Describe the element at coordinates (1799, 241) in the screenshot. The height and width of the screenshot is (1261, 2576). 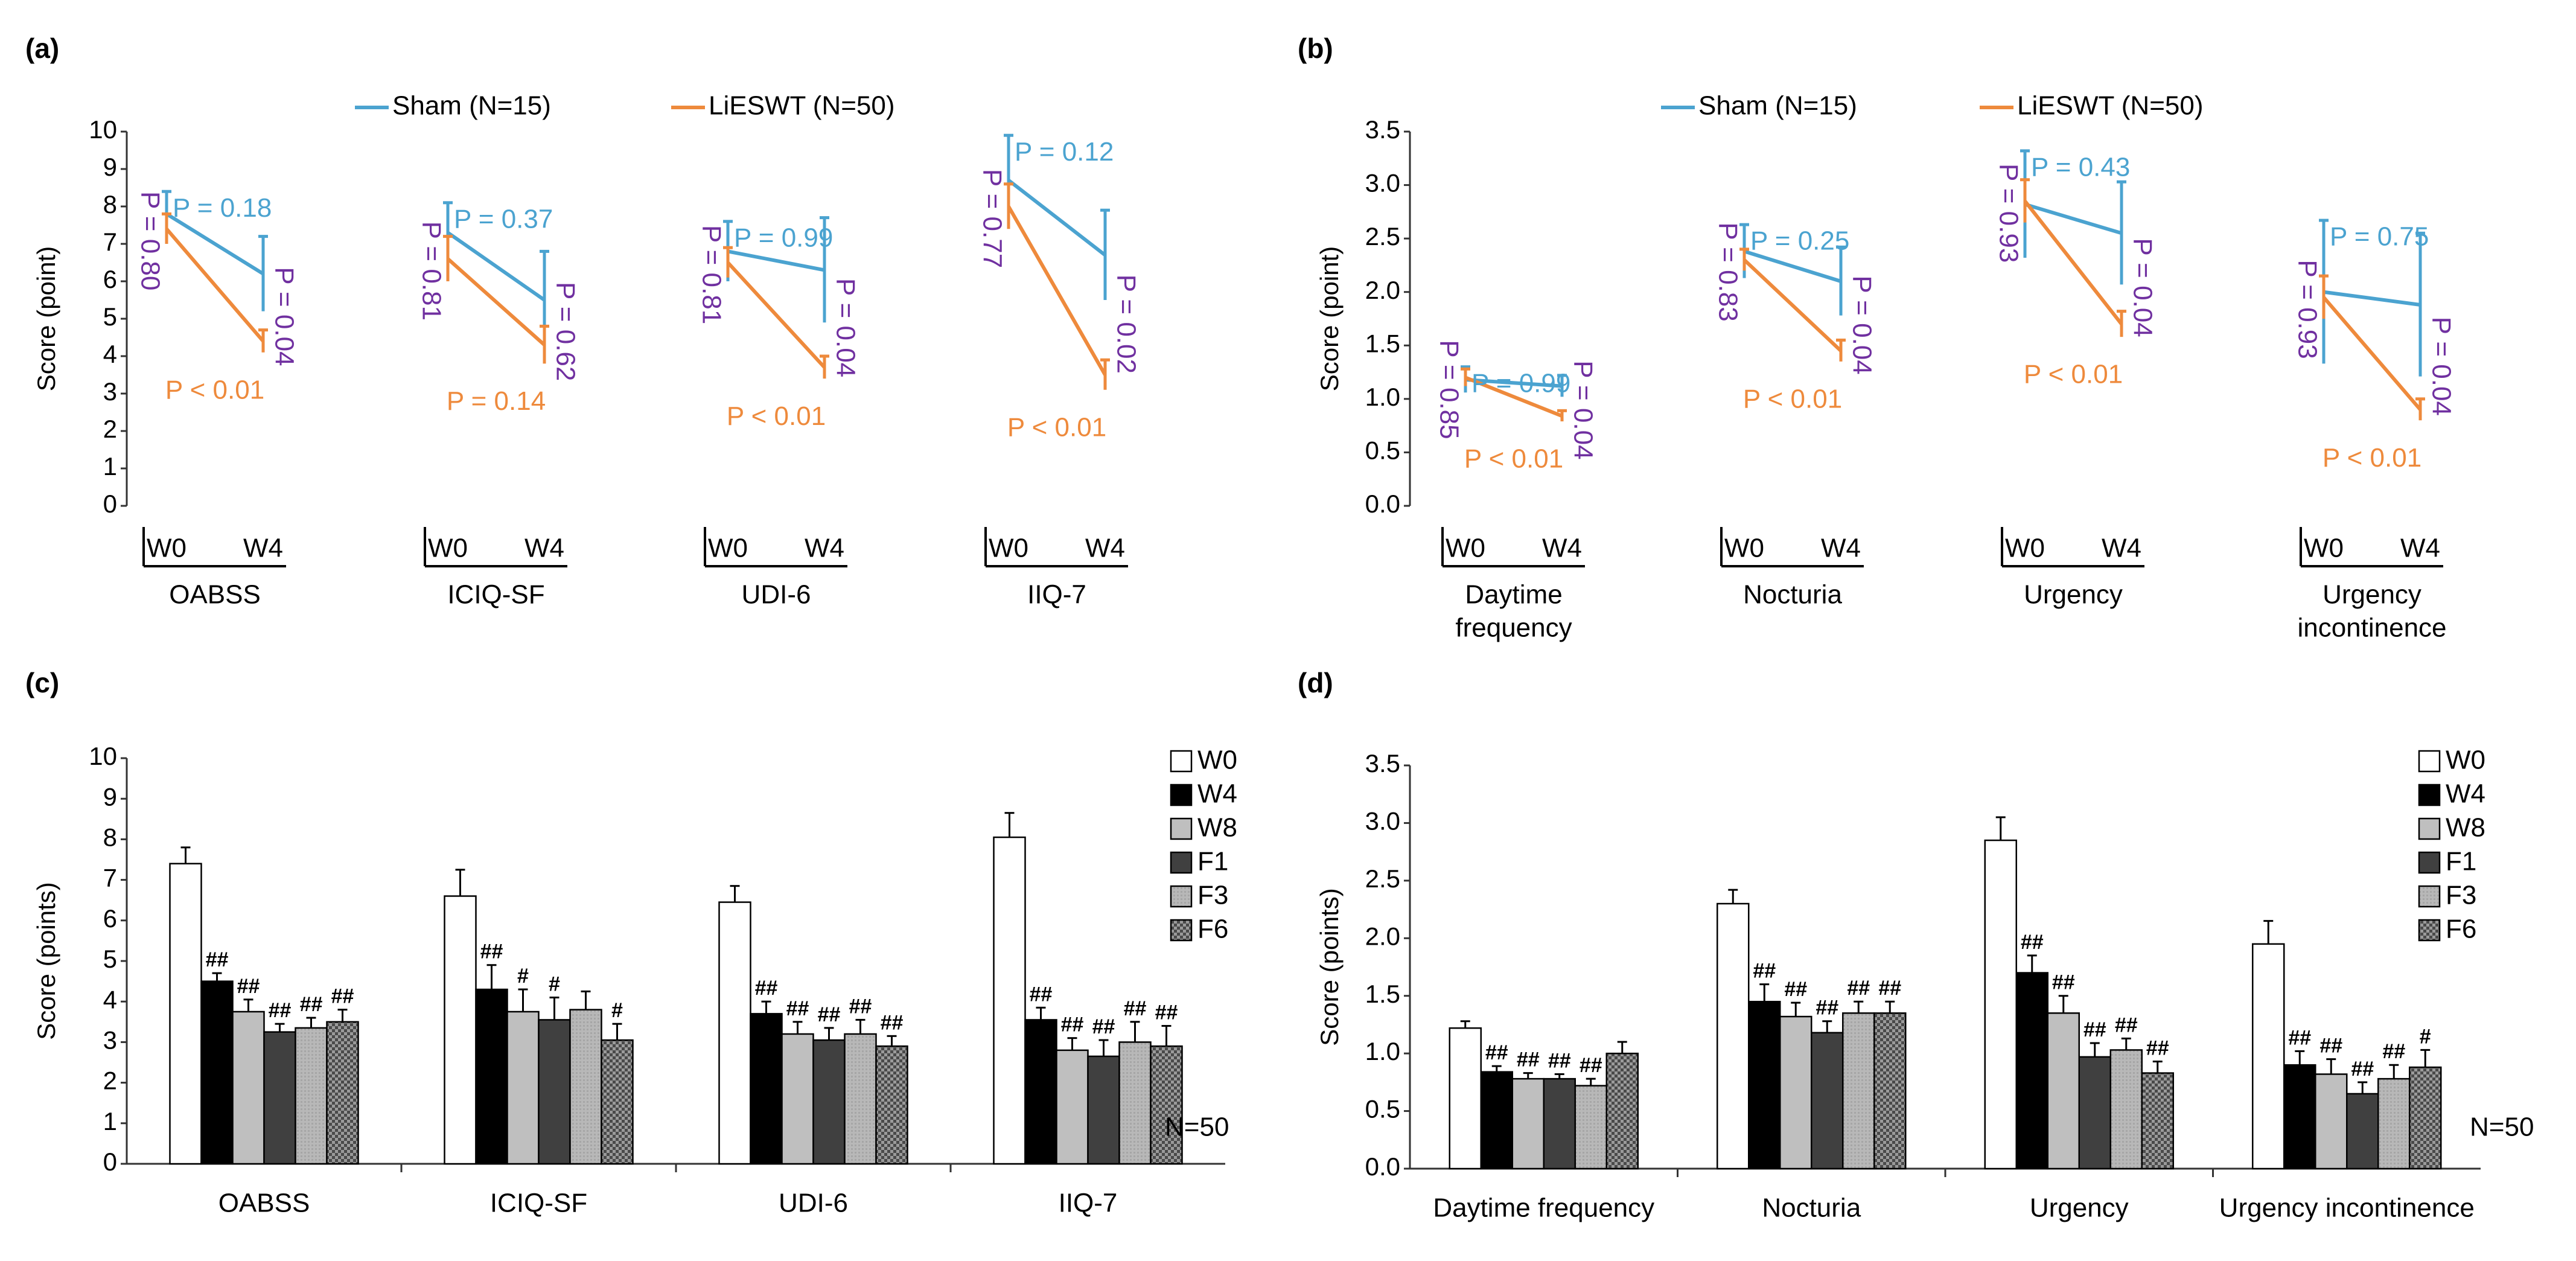
I see `p-value-sham: P = 0.25` at that location.